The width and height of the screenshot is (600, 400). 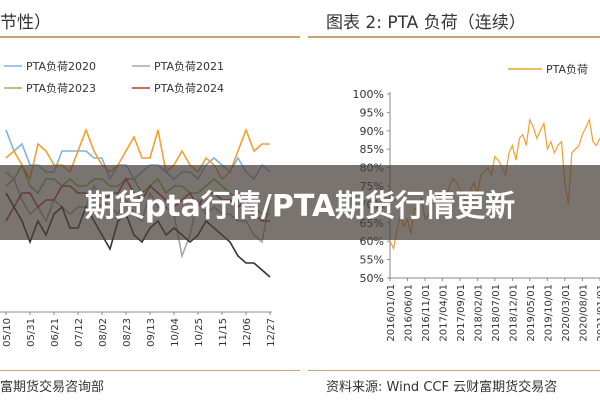 I want to click on y-tick-label: 55%, so click(x=372, y=260).